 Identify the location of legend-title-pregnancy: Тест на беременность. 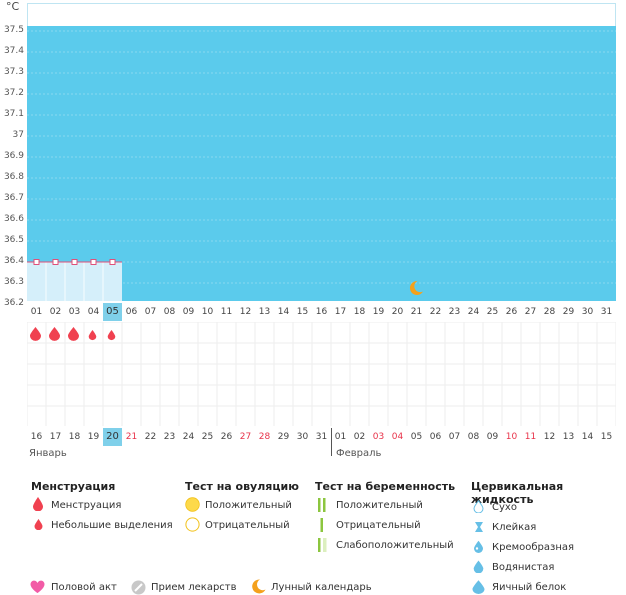
(385, 486).